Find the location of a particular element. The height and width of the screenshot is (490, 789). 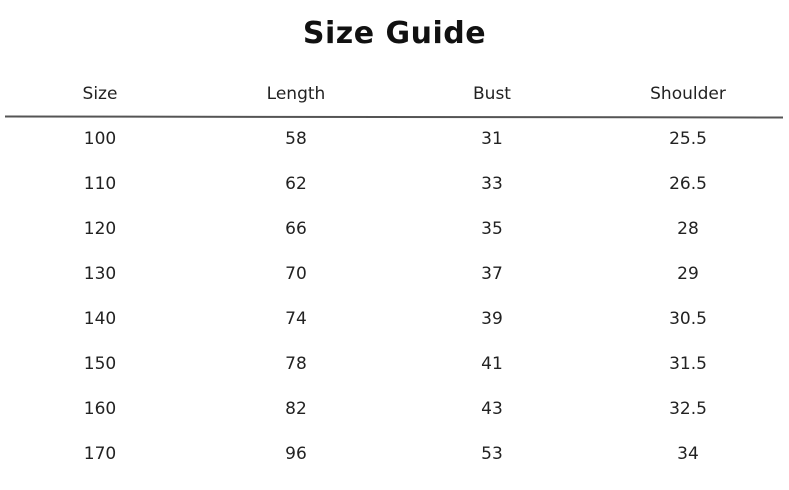

cell-shoulder: 28 is located at coordinates (688, 229).